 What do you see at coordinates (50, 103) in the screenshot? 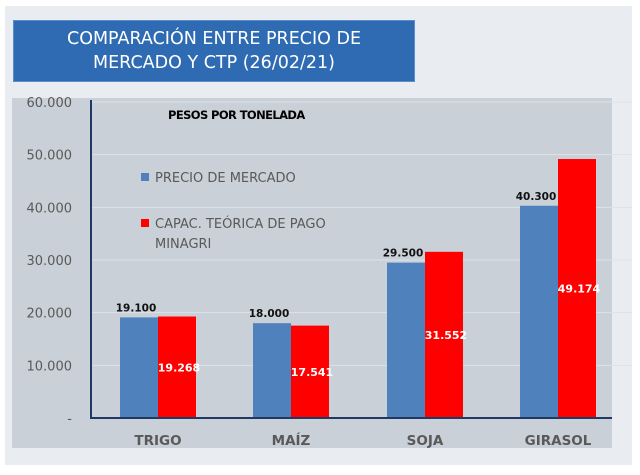
I see `y-tick-label: 60.000` at bounding box center [50, 103].